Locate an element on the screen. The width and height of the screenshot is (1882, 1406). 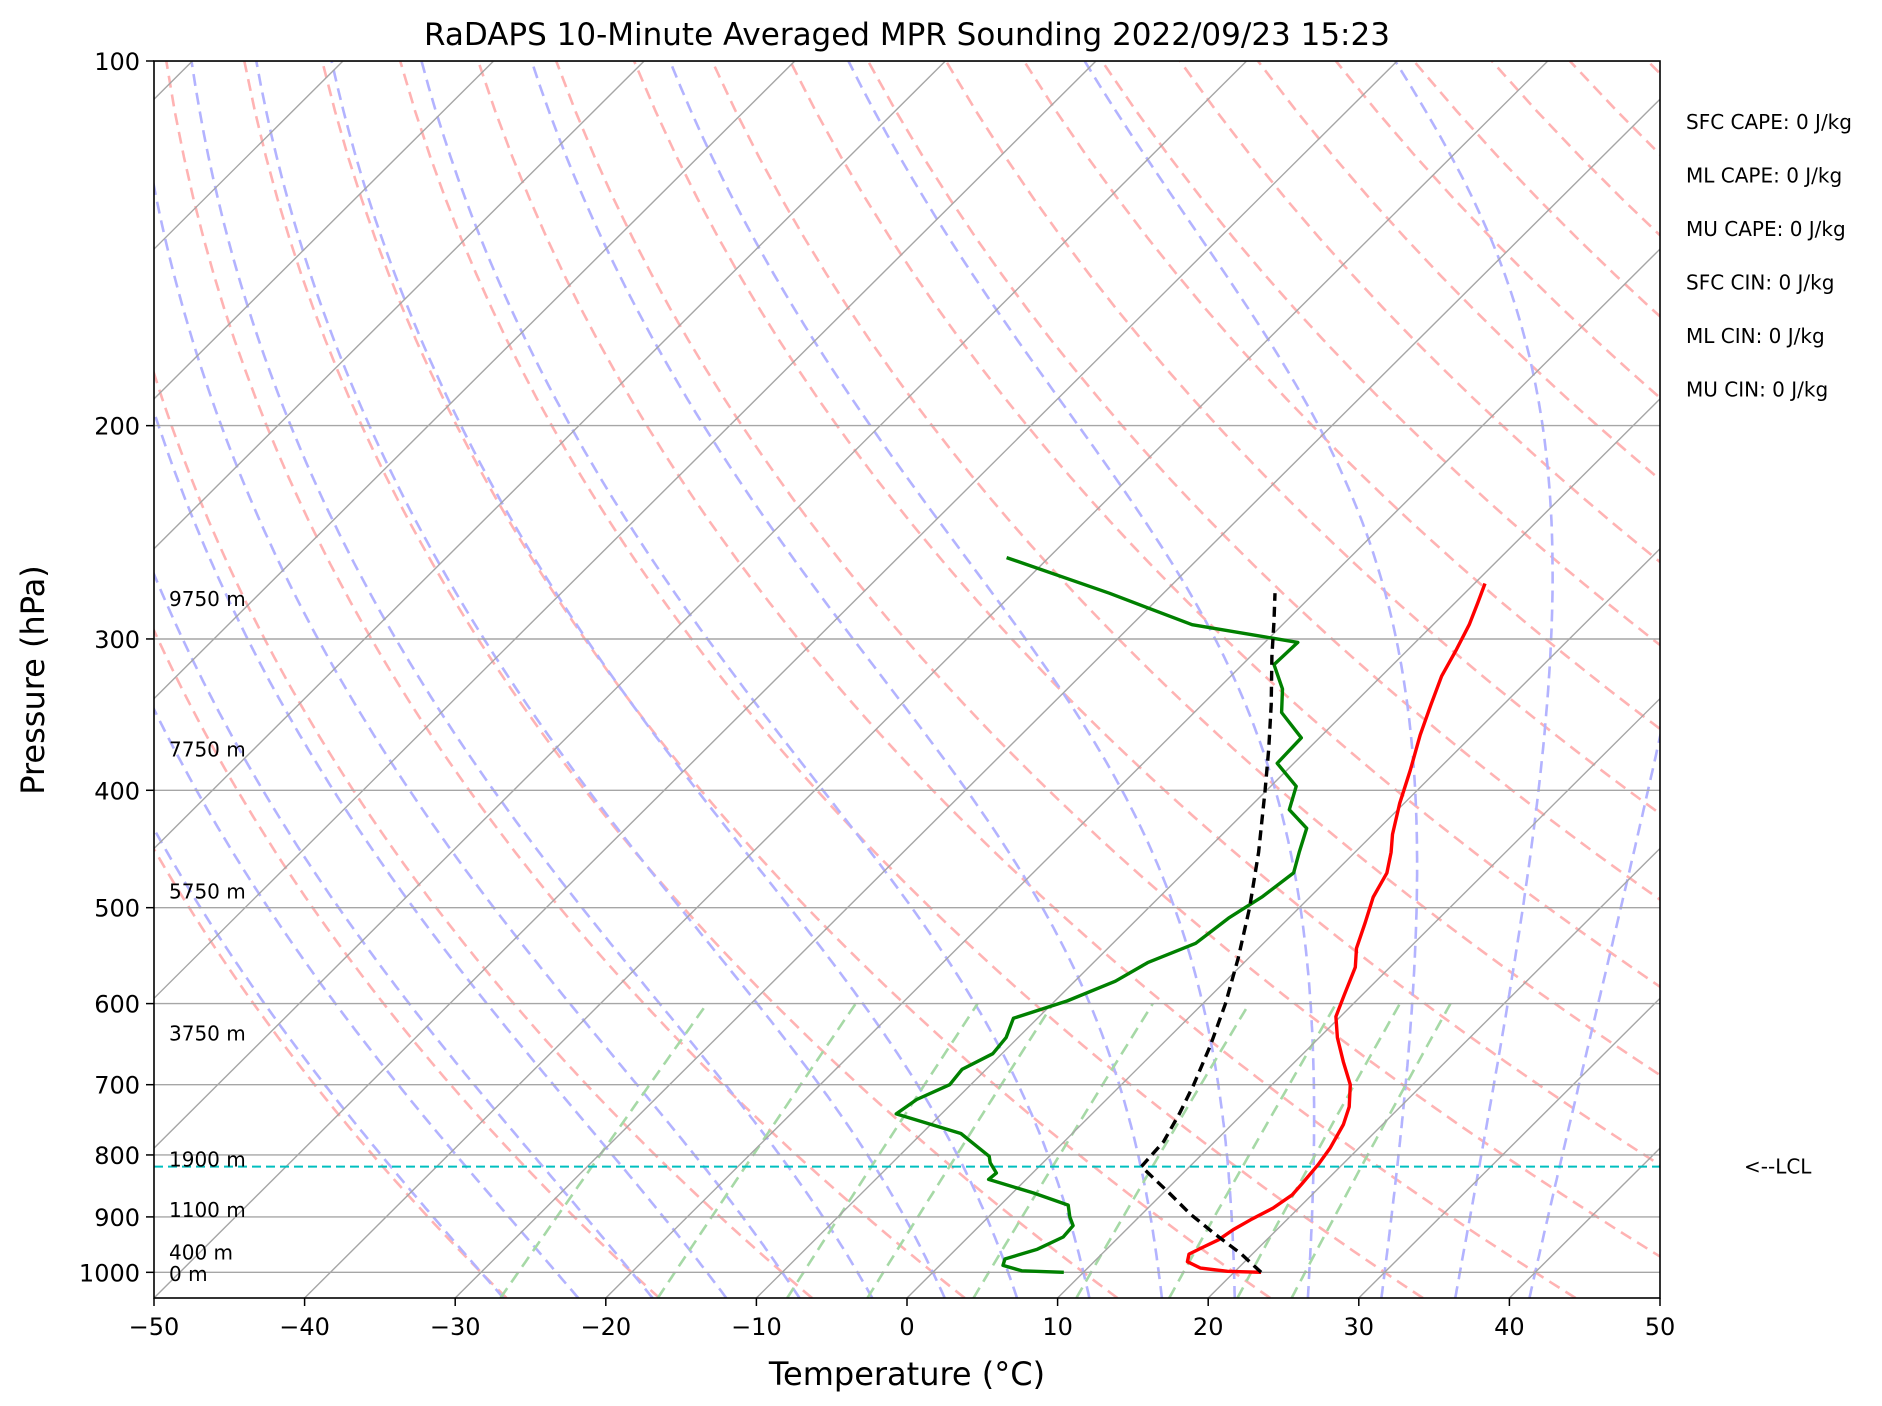
x-tick-label: −10 is located at coordinates (756, 1327).